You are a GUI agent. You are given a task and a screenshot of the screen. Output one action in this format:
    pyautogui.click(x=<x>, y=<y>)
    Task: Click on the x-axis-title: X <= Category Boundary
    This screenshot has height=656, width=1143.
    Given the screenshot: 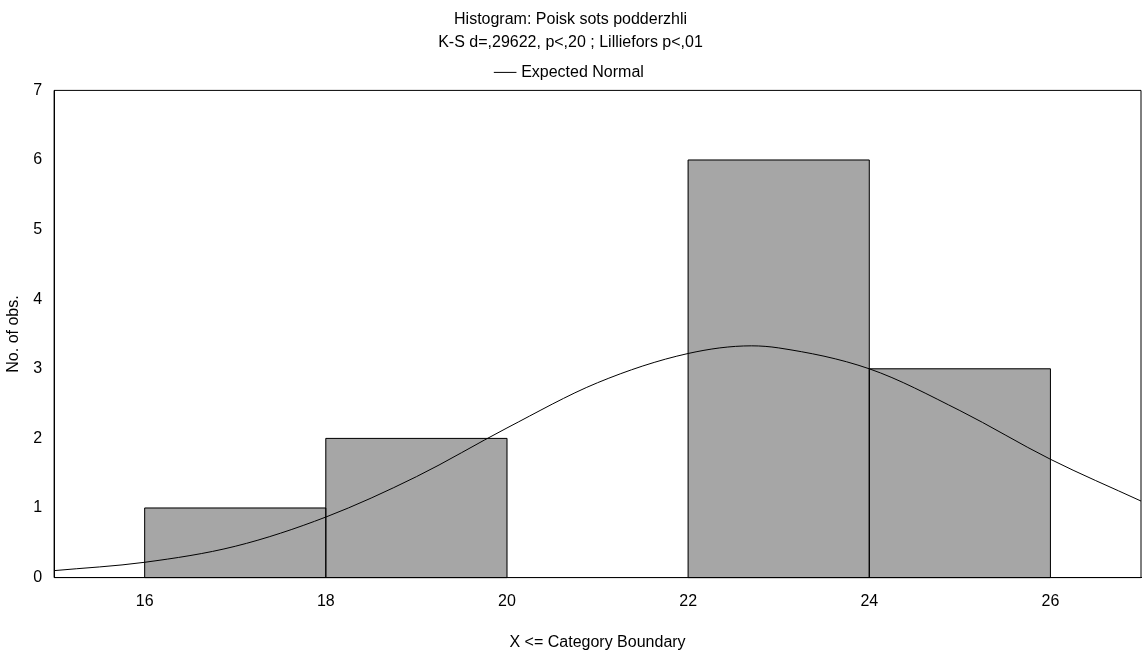 What is the action you would take?
    pyautogui.click(x=597, y=641)
    